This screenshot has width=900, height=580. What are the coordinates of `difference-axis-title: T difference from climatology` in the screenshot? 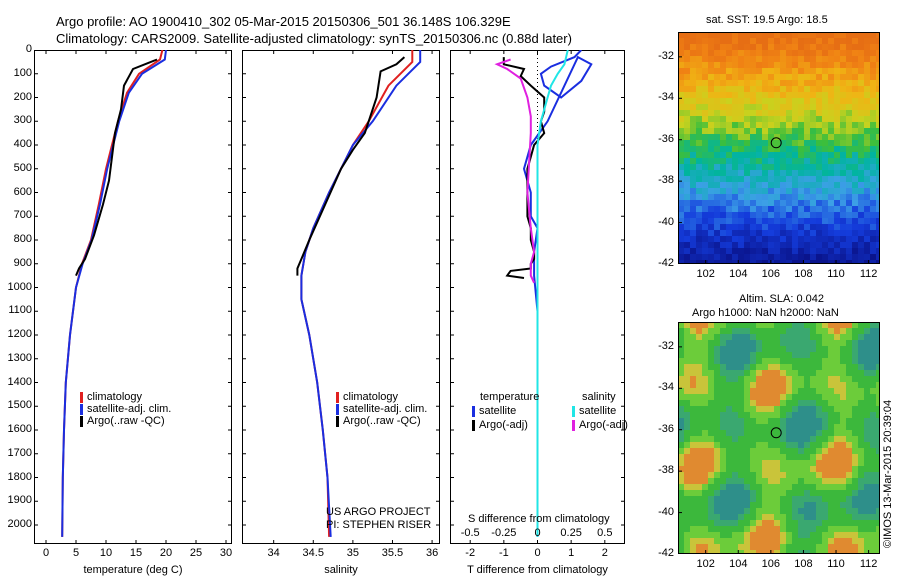 It's located at (537, 570).